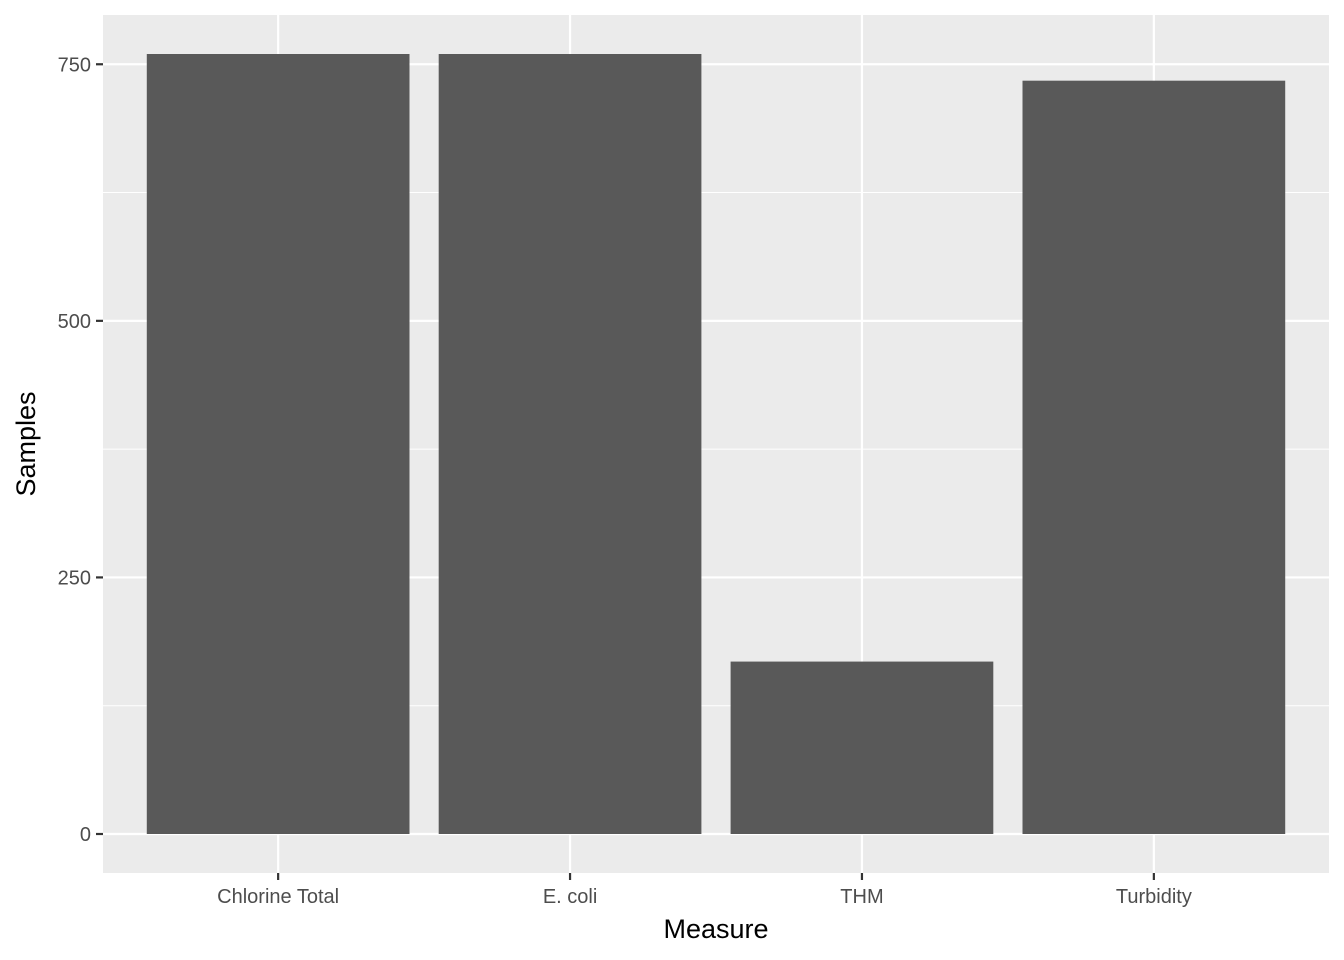 This screenshot has height=960, width=1344. What do you see at coordinates (278, 897) in the screenshot?
I see `x-tick-label: Chlorine Total` at bounding box center [278, 897].